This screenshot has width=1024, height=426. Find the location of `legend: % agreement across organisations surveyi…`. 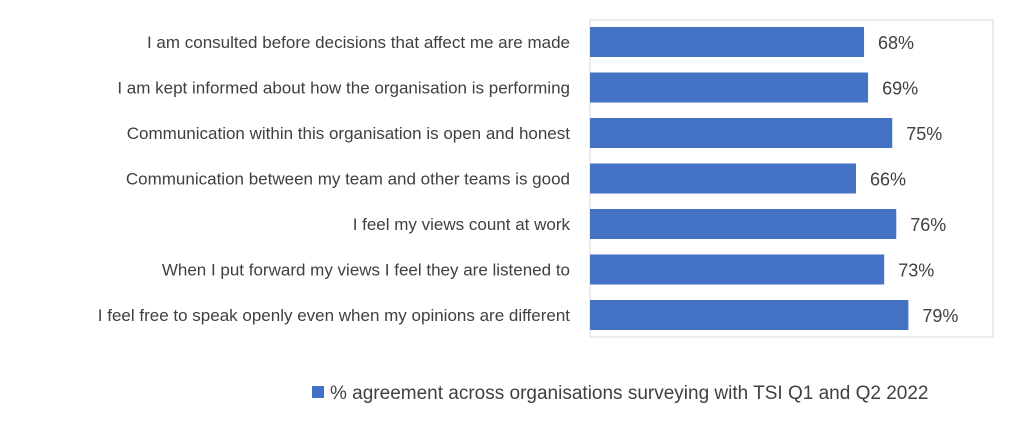

legend: % agreement across organisations surveyi… is located at coordinates (620, 393).